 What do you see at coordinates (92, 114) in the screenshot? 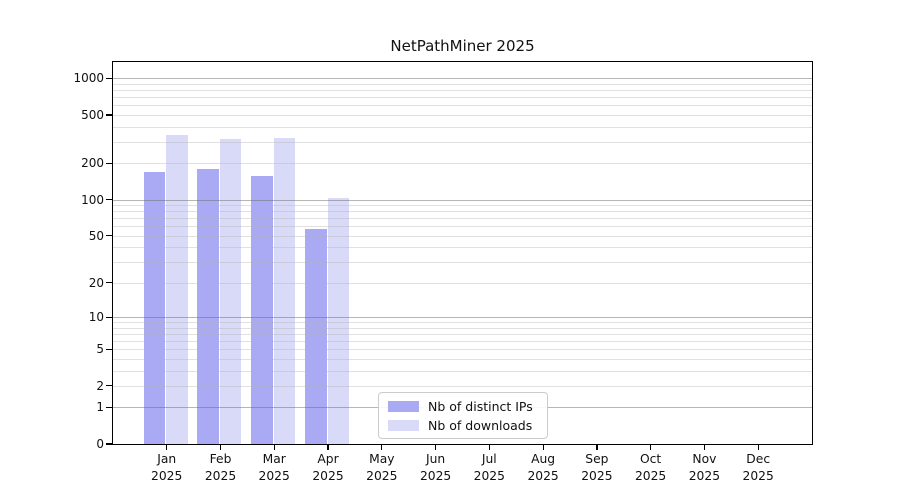
I see `y-tick-label: 500` at bounding box center [92, 114].